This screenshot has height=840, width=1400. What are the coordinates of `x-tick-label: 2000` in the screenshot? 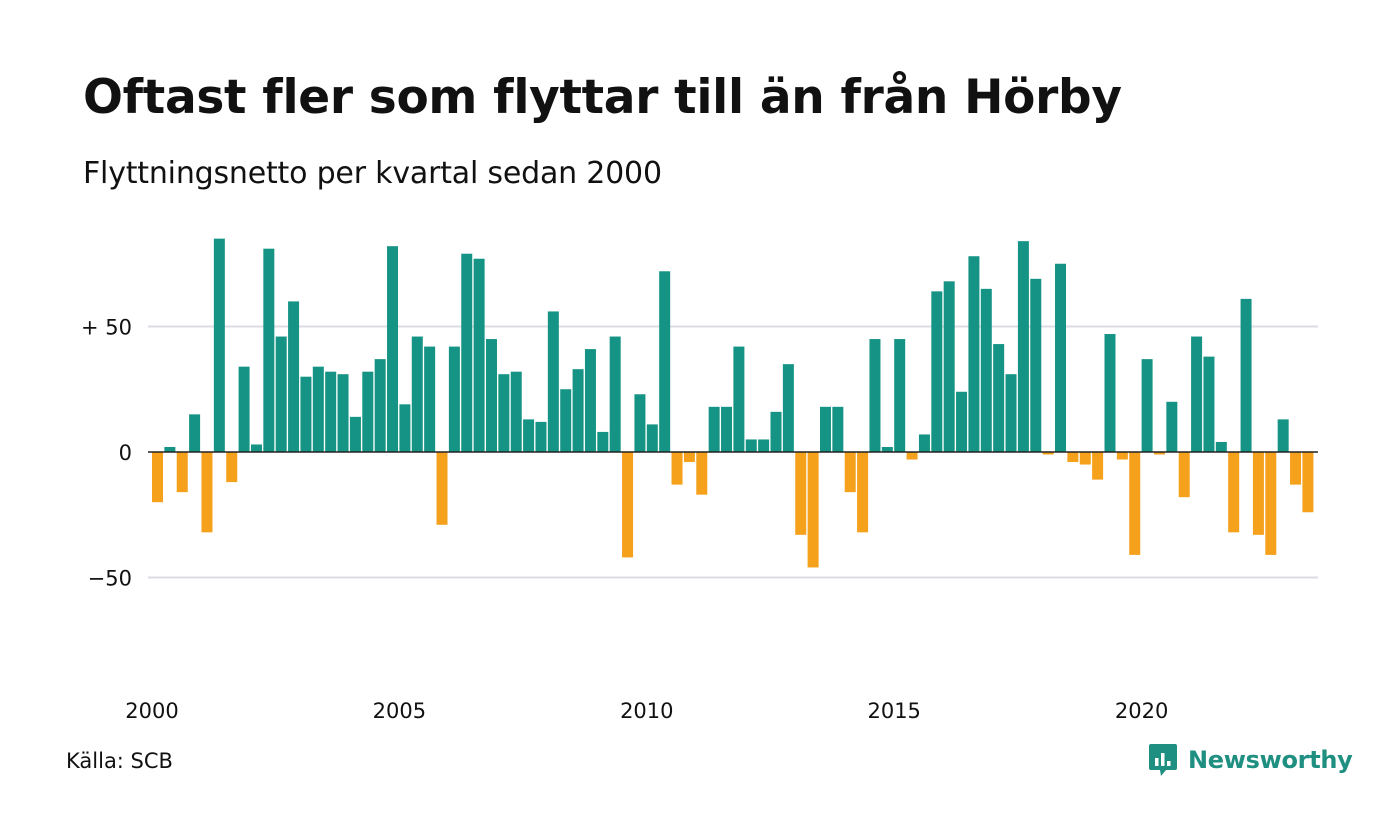 It's located at (151, 711).